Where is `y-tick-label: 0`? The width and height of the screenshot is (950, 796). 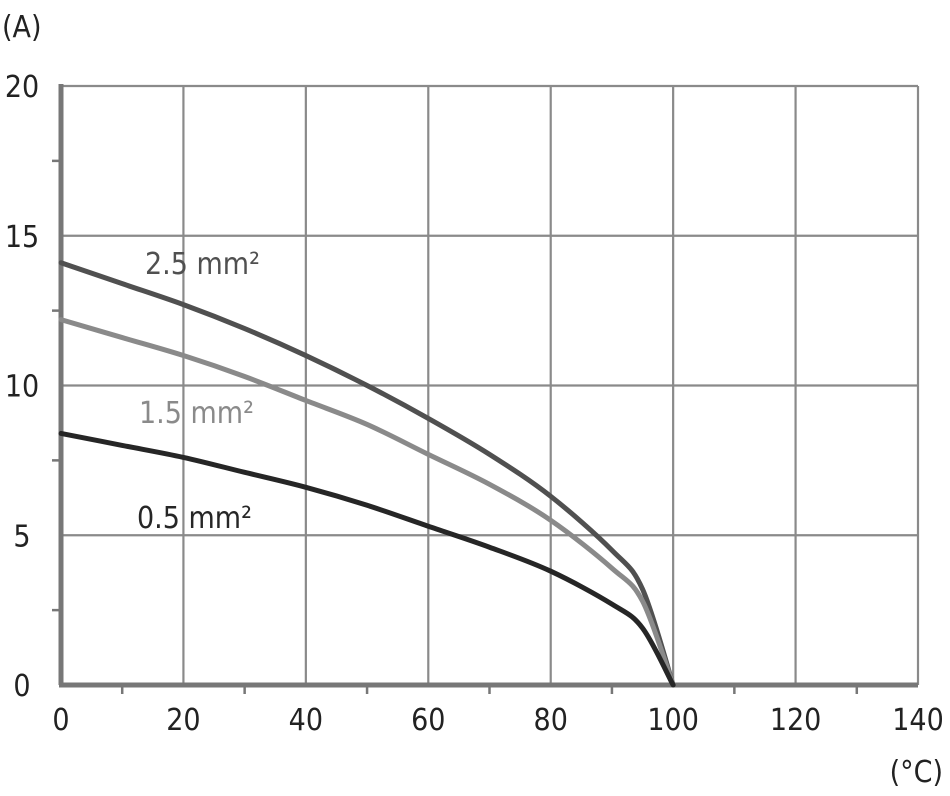 y-tick-label: 0 is located at coordinates (21, 686).